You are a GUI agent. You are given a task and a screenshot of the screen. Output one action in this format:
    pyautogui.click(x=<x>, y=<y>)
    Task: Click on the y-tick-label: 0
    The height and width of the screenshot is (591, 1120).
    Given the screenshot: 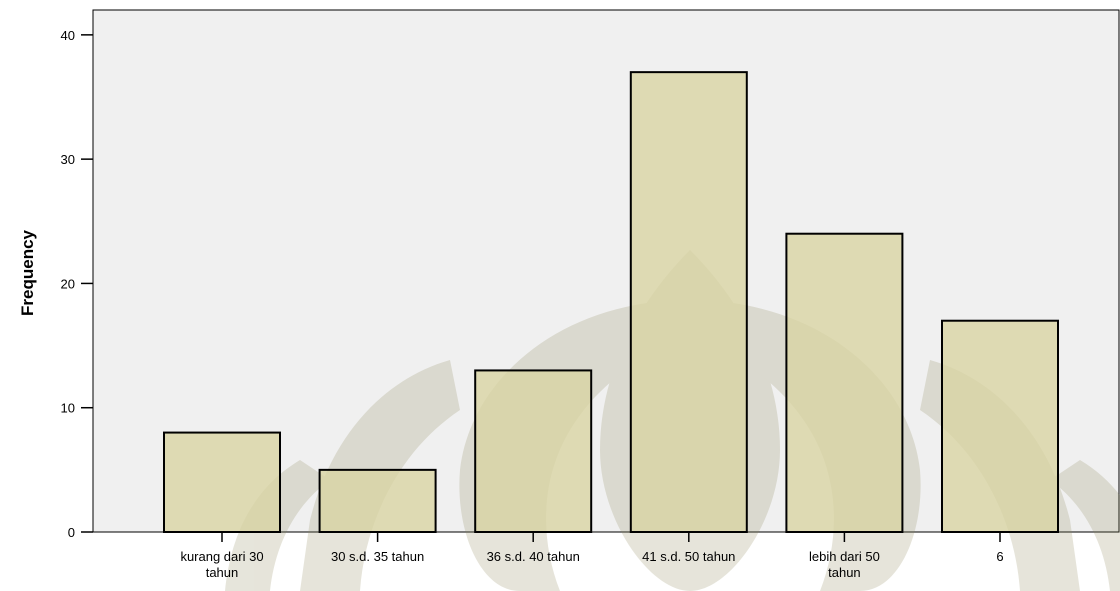 What is the action you would take?
    pyautogui.click(x=71, y=532)
    